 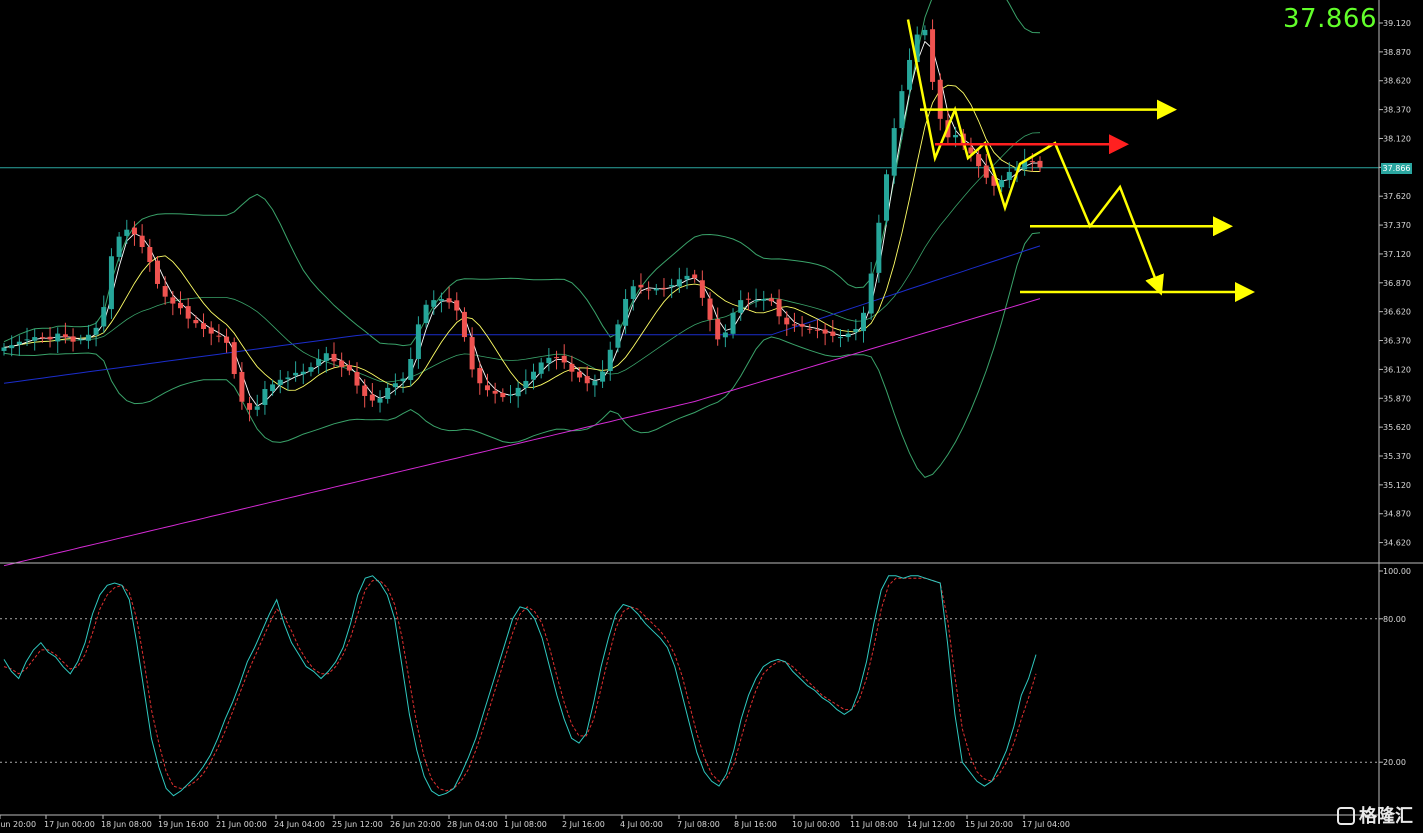 What do you see at coordinates (1394, 762) in the screenshot?
I see `osc-tick-label: 20.00` at bounding box center [1394, 762].